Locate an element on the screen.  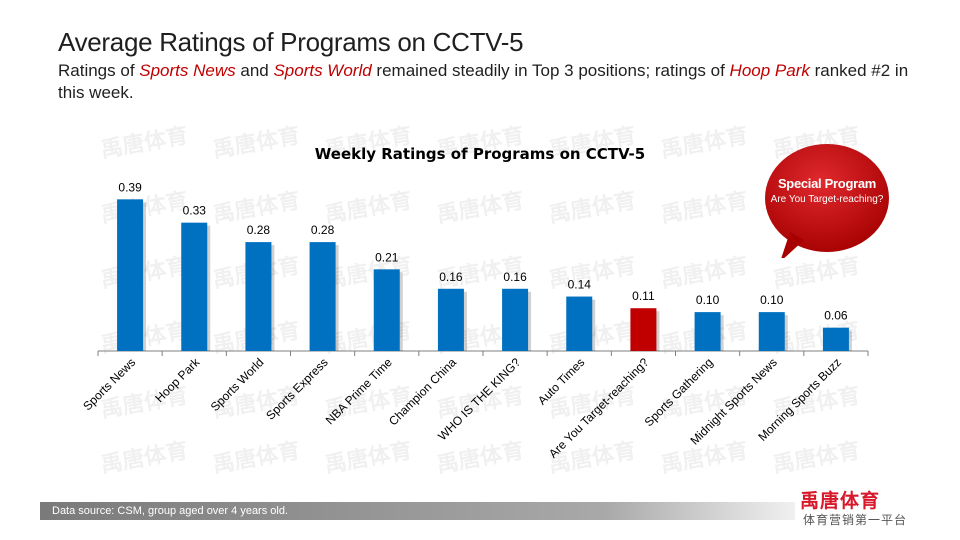
brand-logo: 禹唐体育 is located at coordinates (840, 501).